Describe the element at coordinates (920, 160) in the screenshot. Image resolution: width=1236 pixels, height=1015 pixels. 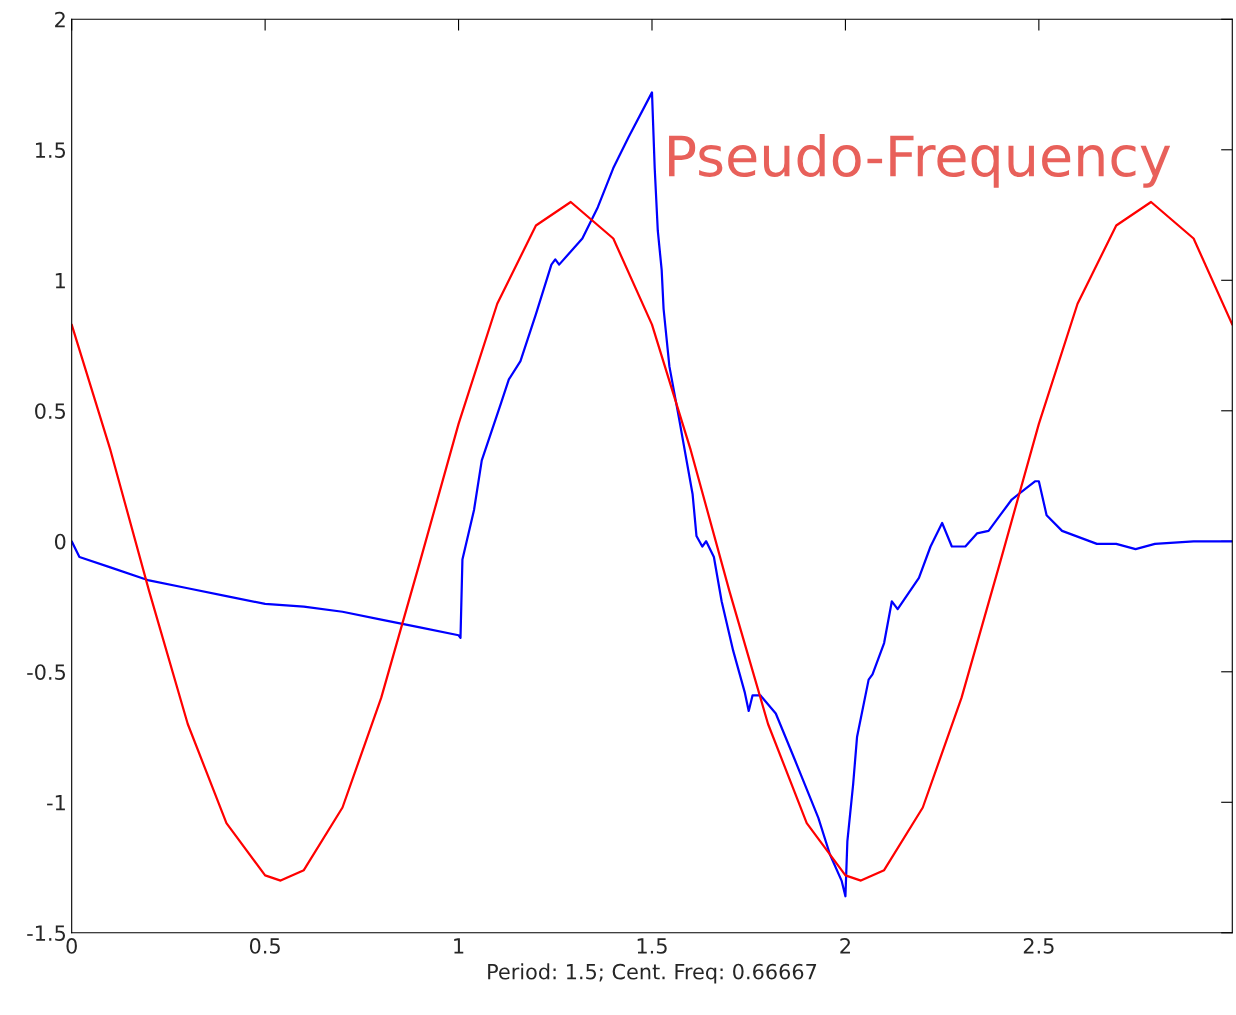
I see `annotation: Pseudo-Frequency` at that location.